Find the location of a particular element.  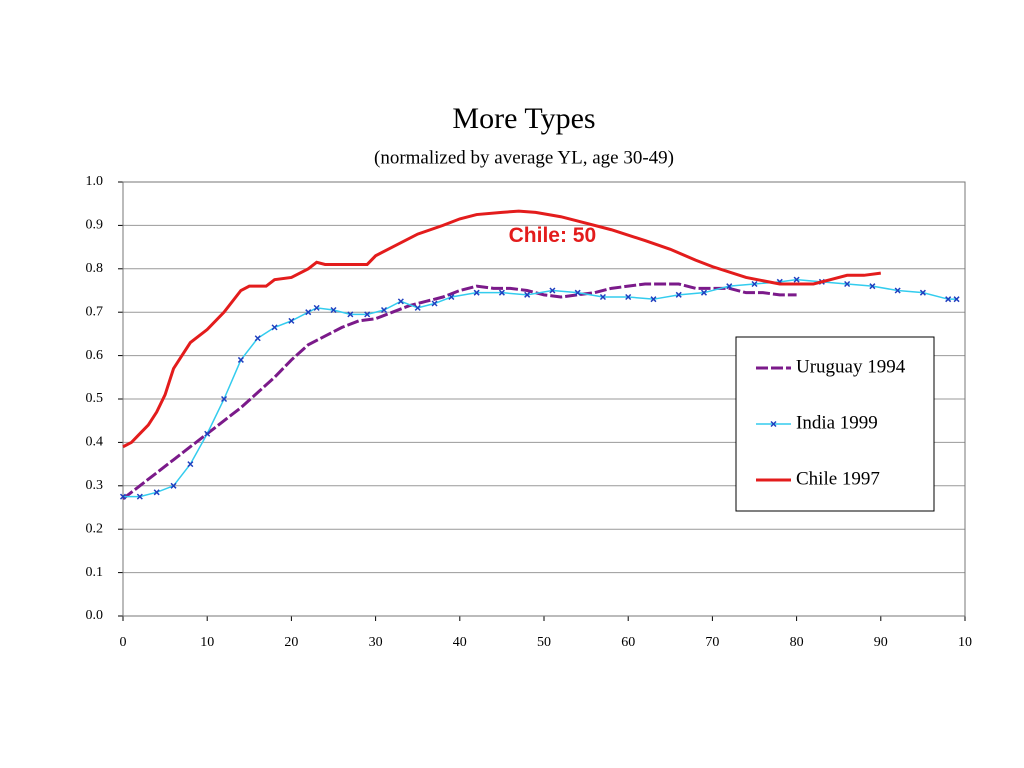

x-tick-label: 50 is located at coordinates (544, 642).